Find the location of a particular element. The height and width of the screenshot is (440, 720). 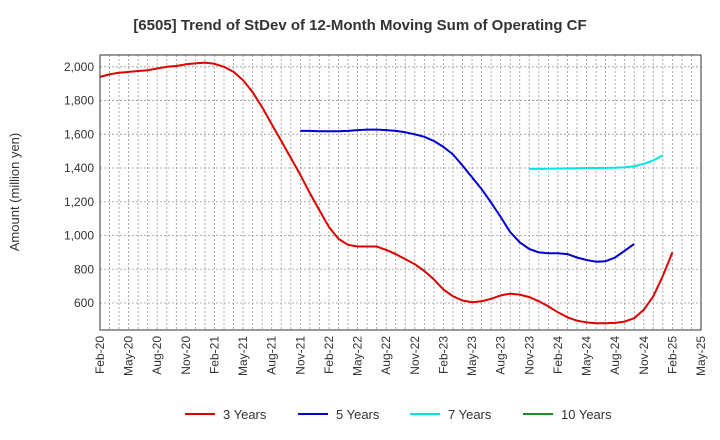

legend-label: 5 Years is located at coordinates (358, 414).